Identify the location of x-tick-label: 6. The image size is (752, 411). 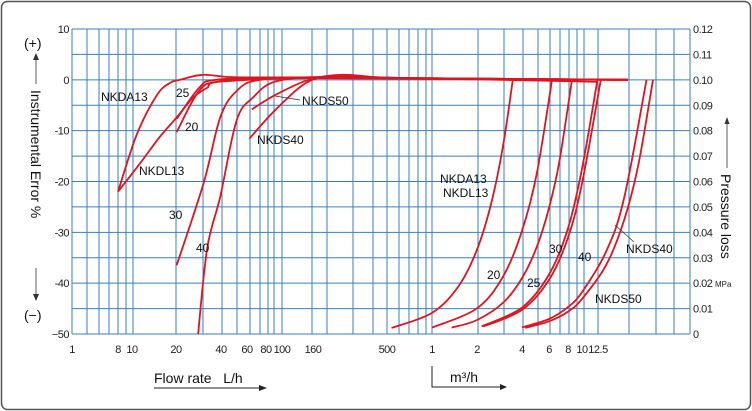
(549, 350).